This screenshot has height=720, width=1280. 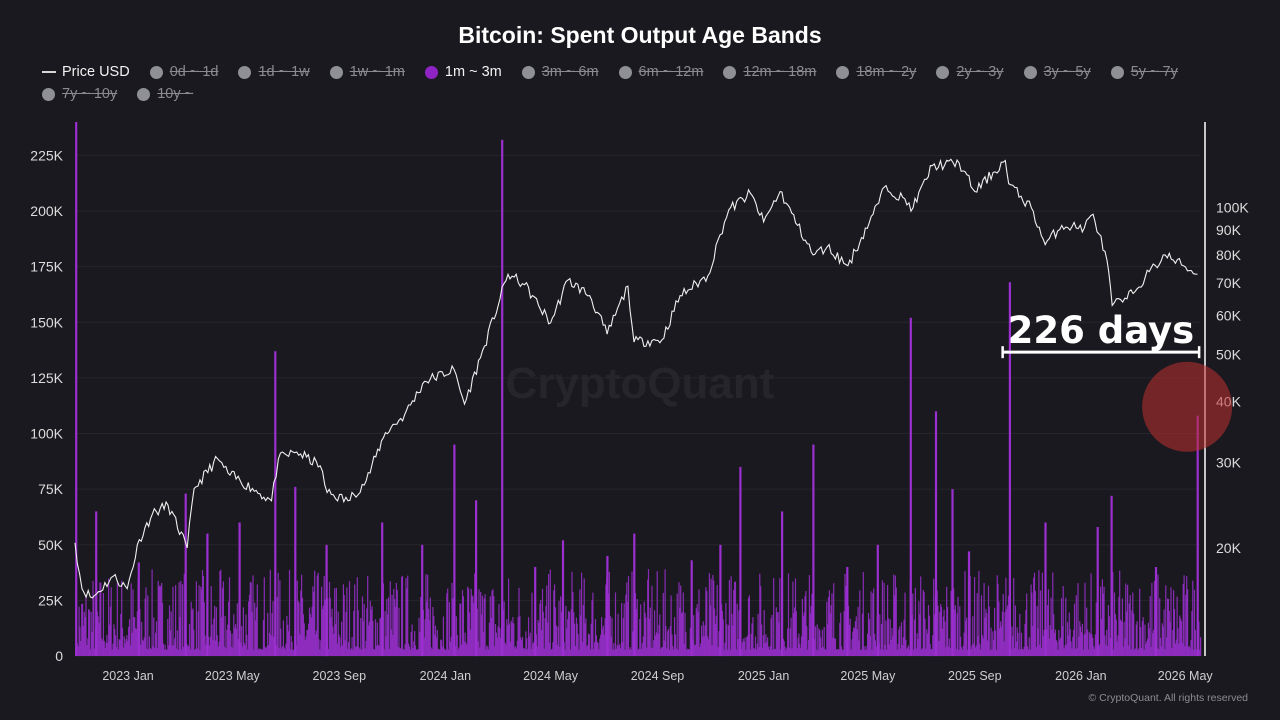 I want to click on legend-item-6: 6m ~ 12m, so click(x=660, y=72).